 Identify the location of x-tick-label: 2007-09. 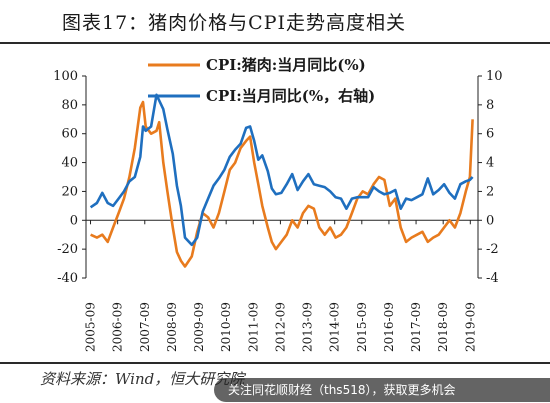
(145, 327).